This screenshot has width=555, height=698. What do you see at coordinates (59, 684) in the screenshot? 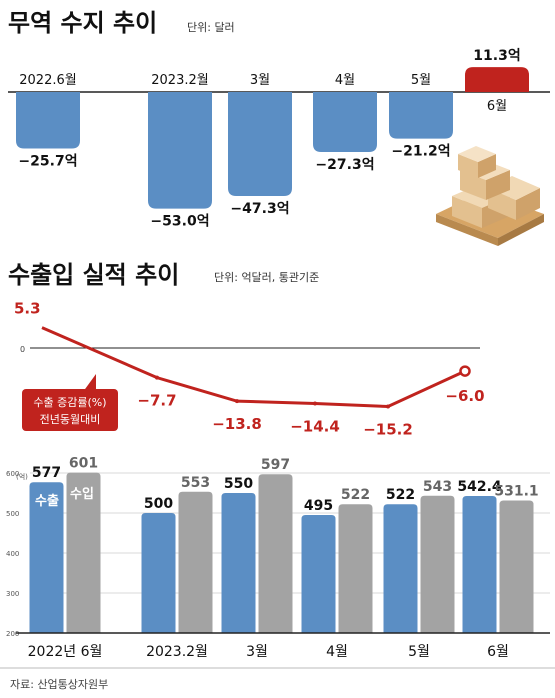
I see `source-label: 자료: 산업통상자원부` at bounding box center [59, 684].